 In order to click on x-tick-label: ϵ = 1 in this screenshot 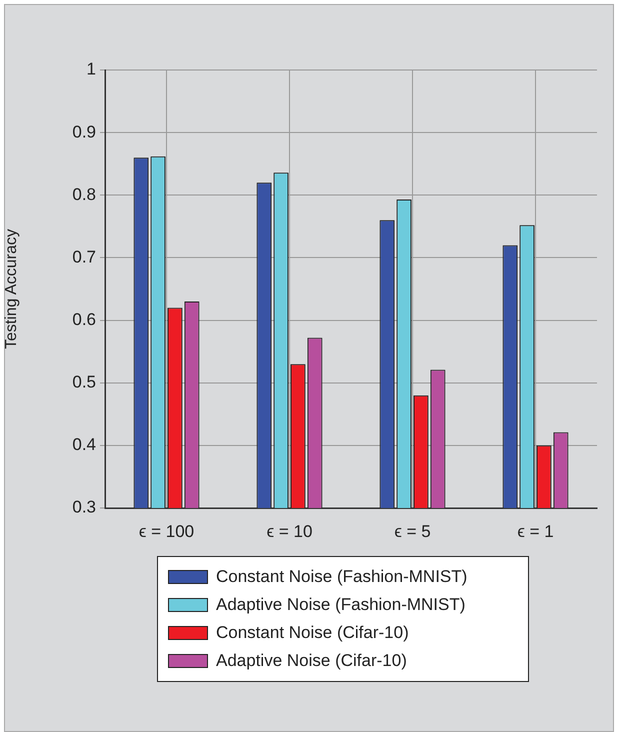, I will do `click(535, 531)`.